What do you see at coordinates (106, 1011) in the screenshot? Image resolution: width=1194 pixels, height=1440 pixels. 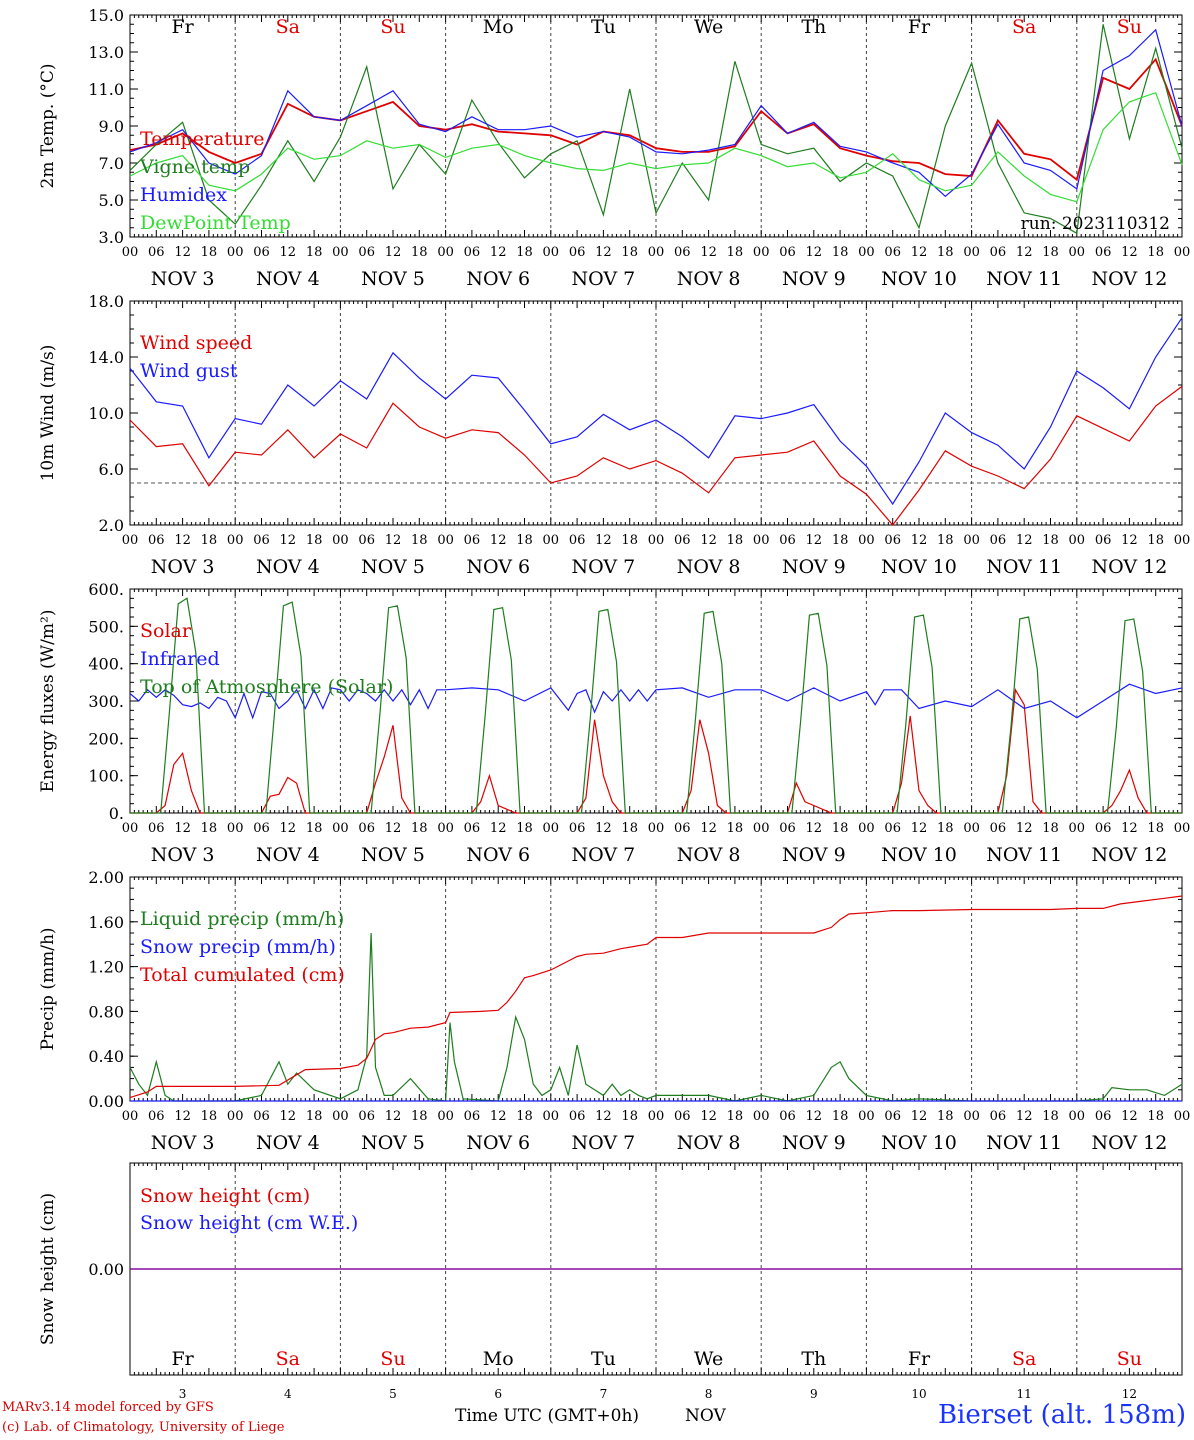 I see `y-tick-label: 0.80` at bounding box center [106, 1011].